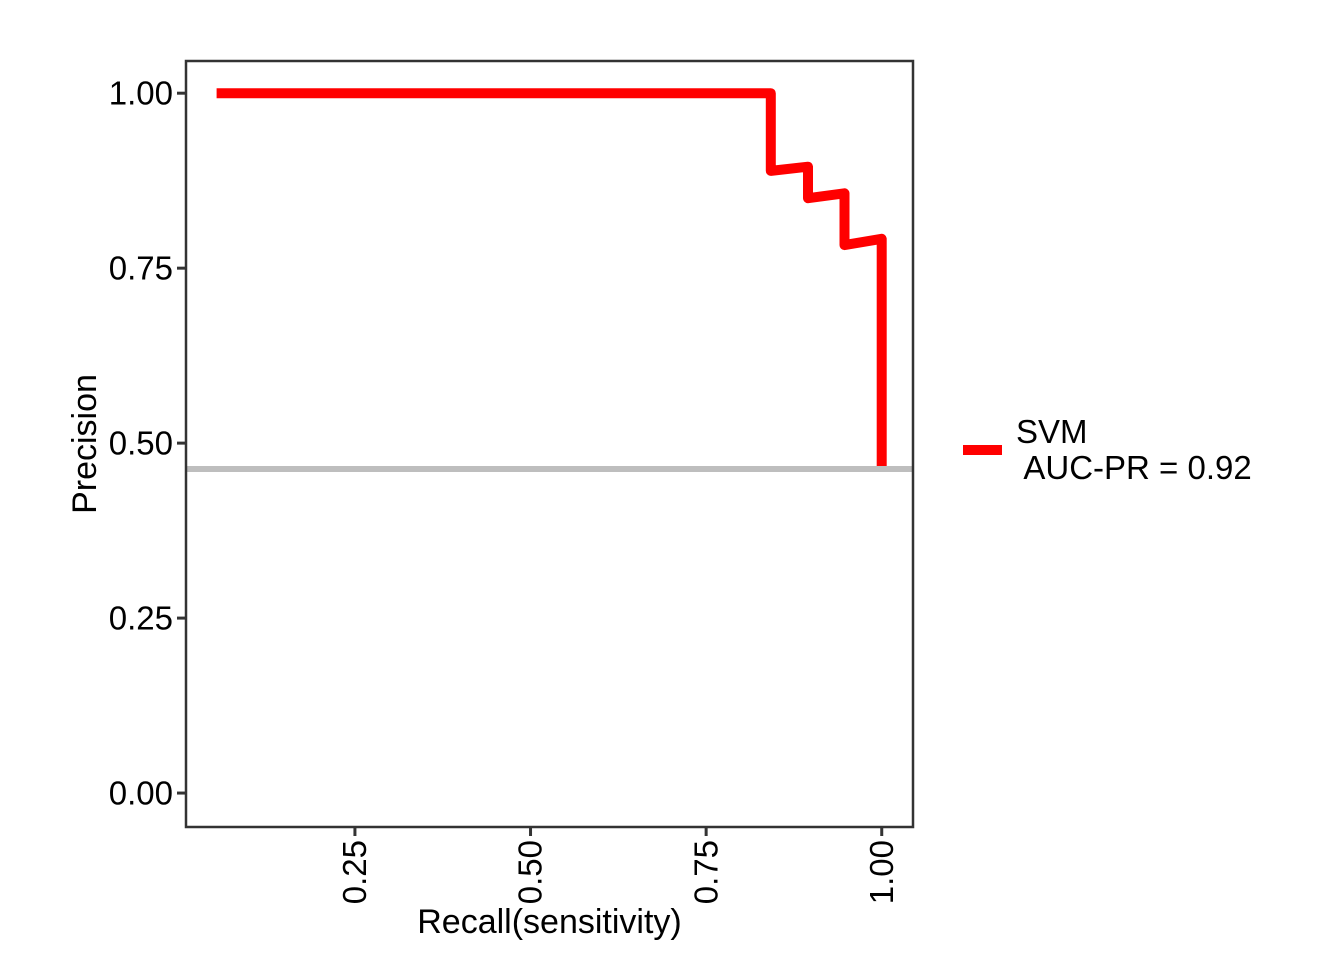 The width and height of the screenshot is (1344, 960). Describe the element at coordinates (141, 442) in the screenshot. I see `y-tick-label: 0.50` at that location.